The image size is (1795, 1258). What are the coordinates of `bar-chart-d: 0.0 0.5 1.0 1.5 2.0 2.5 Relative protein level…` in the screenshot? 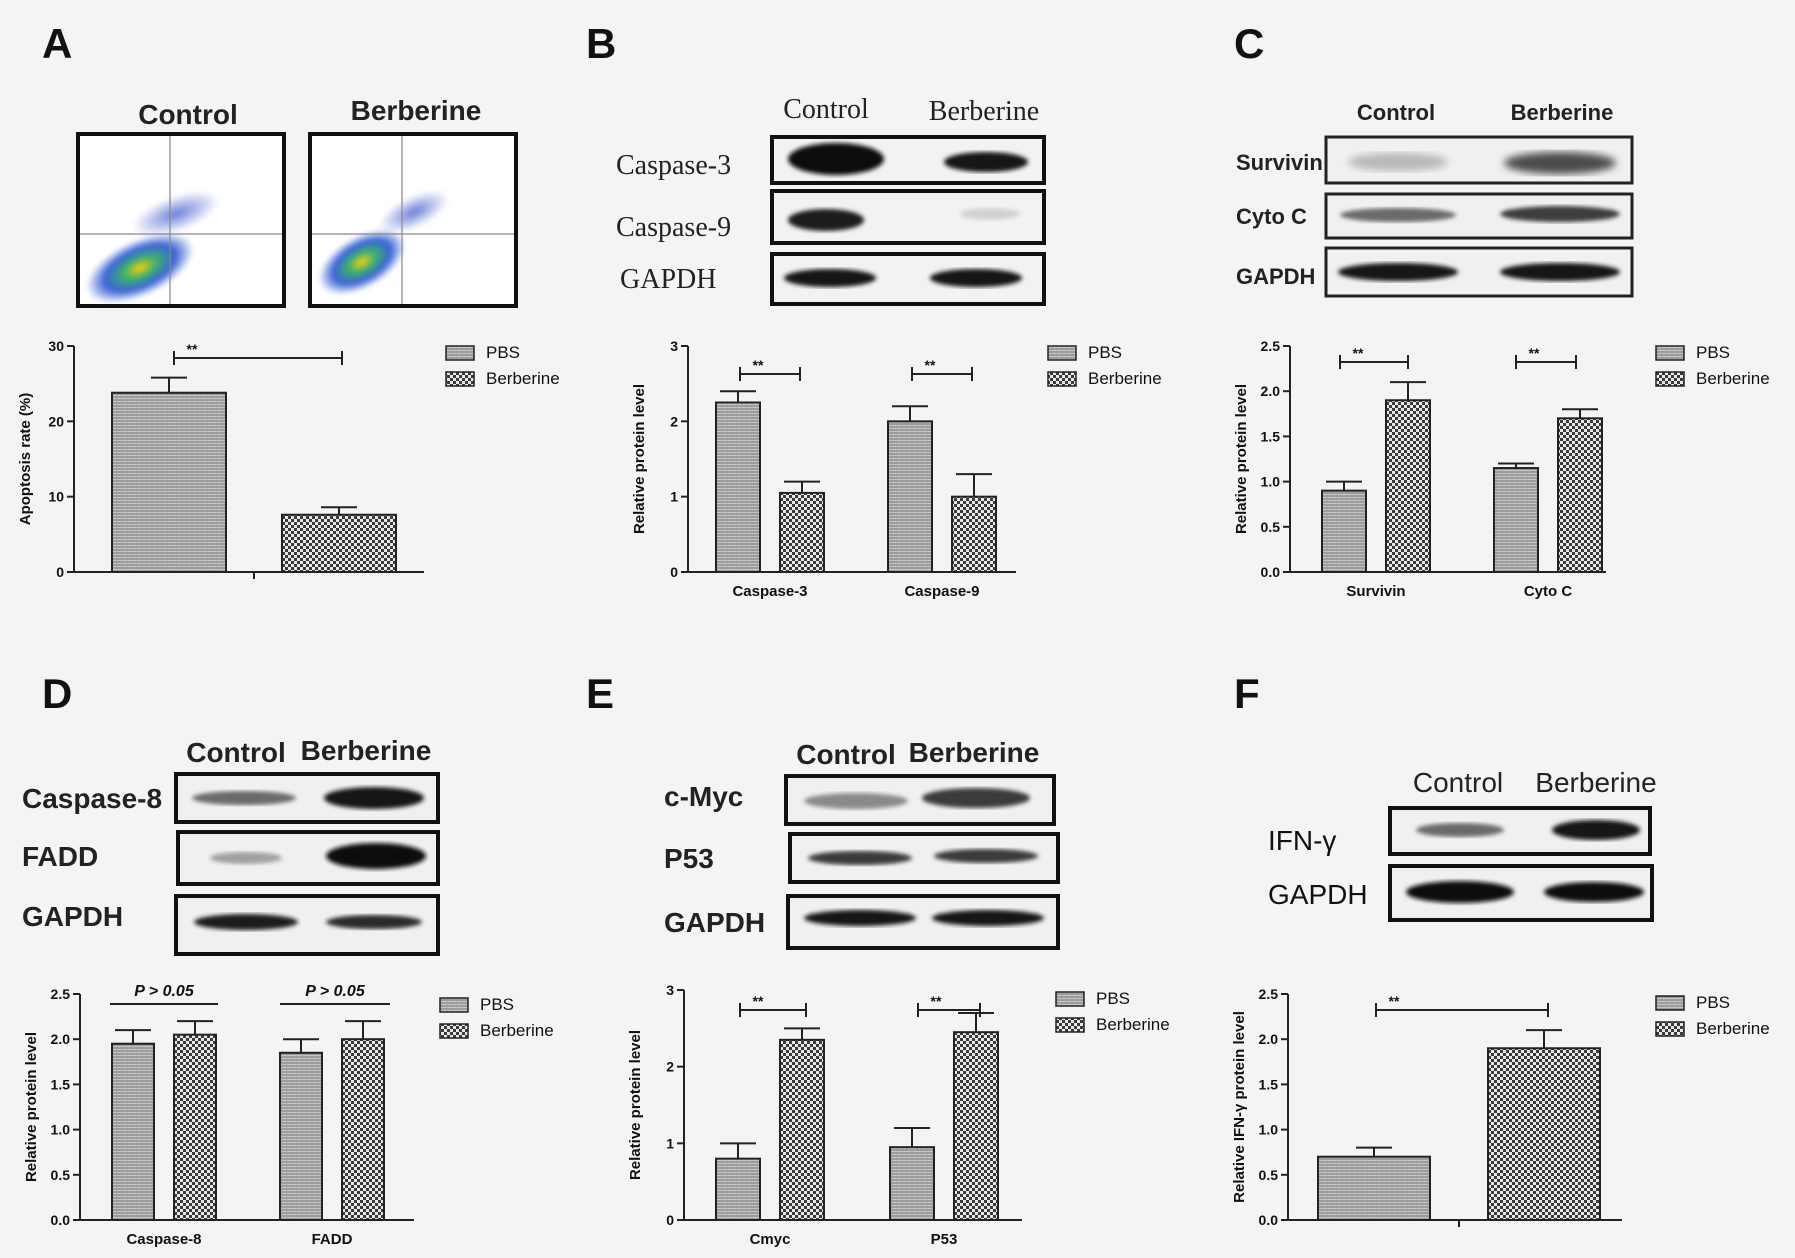 It's located at (288, 1115).